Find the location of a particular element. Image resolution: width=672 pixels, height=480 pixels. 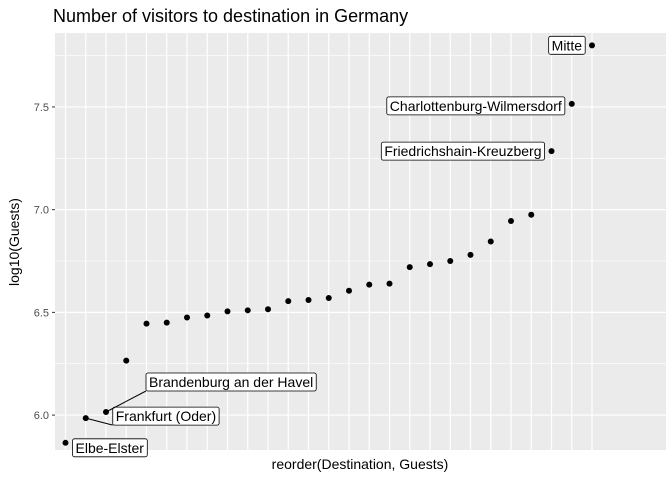

point-label-text: Frankfurt (Oder) is located at coordinates (166, 416).